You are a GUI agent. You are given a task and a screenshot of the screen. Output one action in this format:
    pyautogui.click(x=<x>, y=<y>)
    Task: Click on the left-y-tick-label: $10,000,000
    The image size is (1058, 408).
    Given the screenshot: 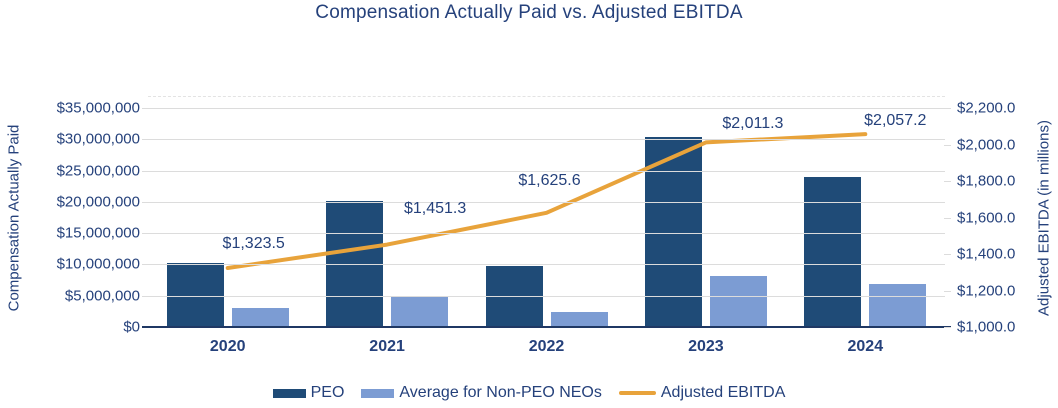 What is the action you would take?
    pyautogui.click(x=98, y=264)
    